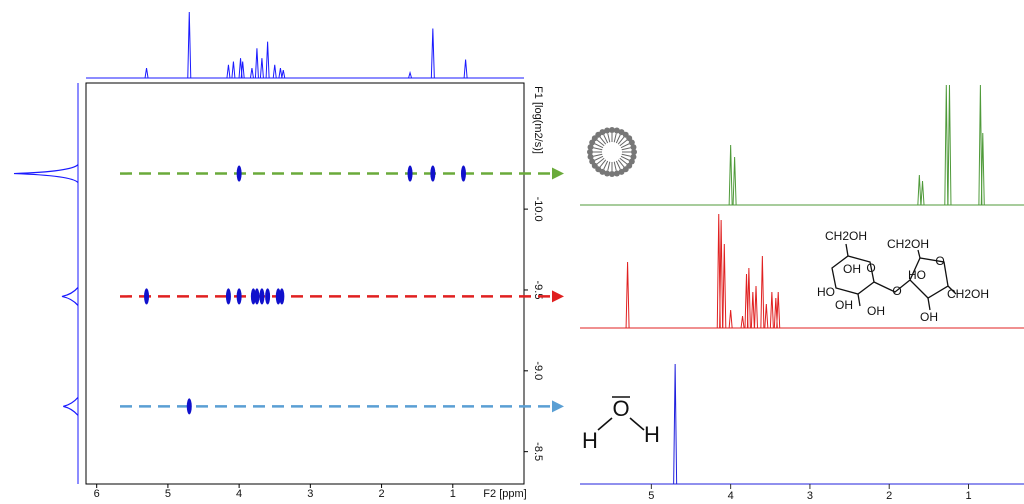 Image resolution: width=1024 pixels, height=504 pixels. Describe the element at coordinates (504, 494) in the screenshot. I see `x-axis-label: F2 [ppm]` at that location.